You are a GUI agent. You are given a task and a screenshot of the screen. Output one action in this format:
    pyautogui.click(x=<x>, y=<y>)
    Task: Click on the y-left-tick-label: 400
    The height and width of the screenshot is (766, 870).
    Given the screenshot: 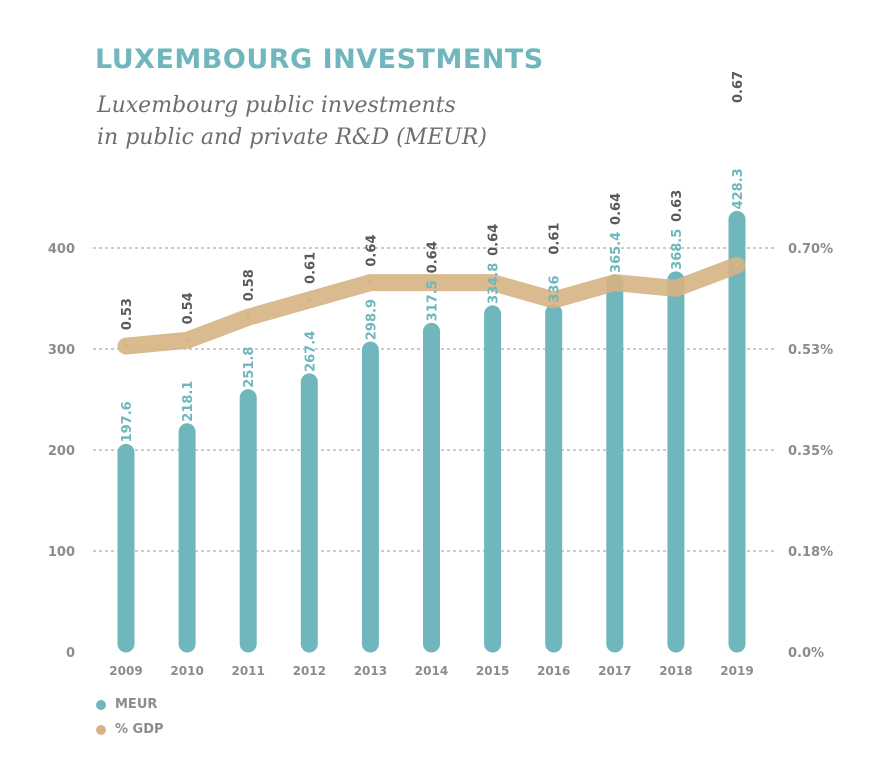 What is the action you would take?
    pyautogui.click(x=61, y=249)
    